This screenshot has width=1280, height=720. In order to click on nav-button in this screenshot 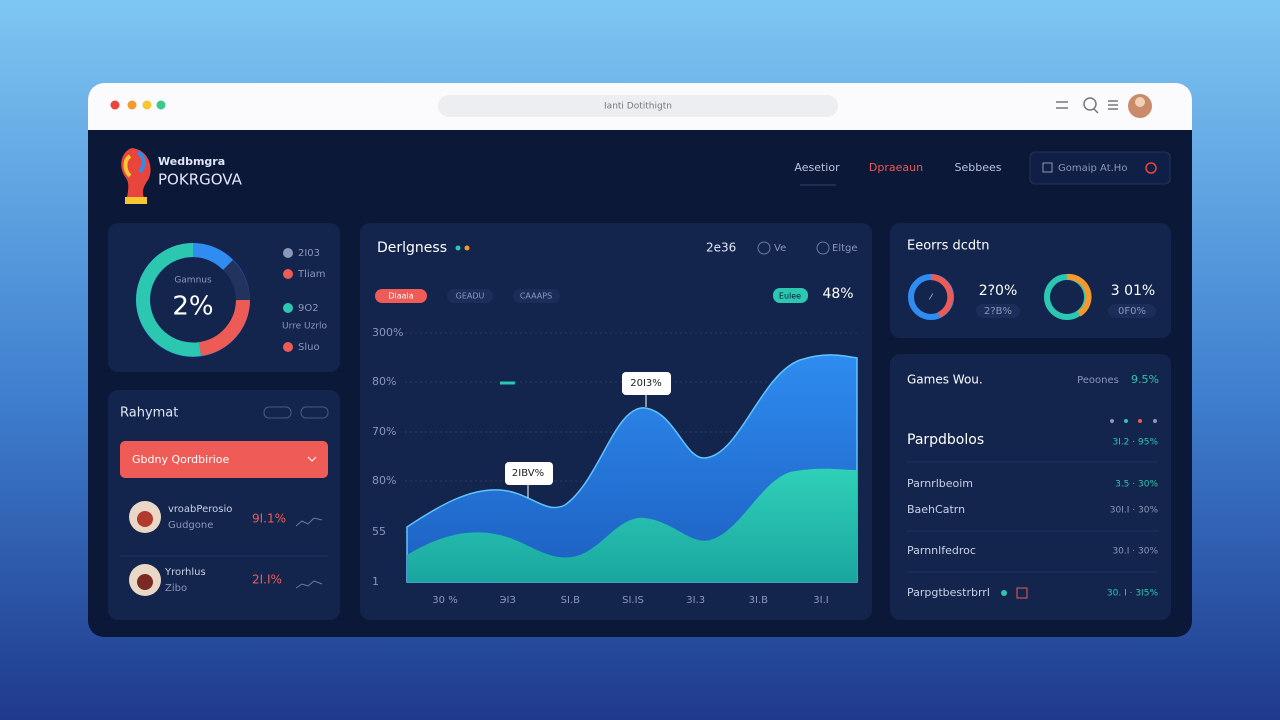, I will do `click(1100, 168)`.